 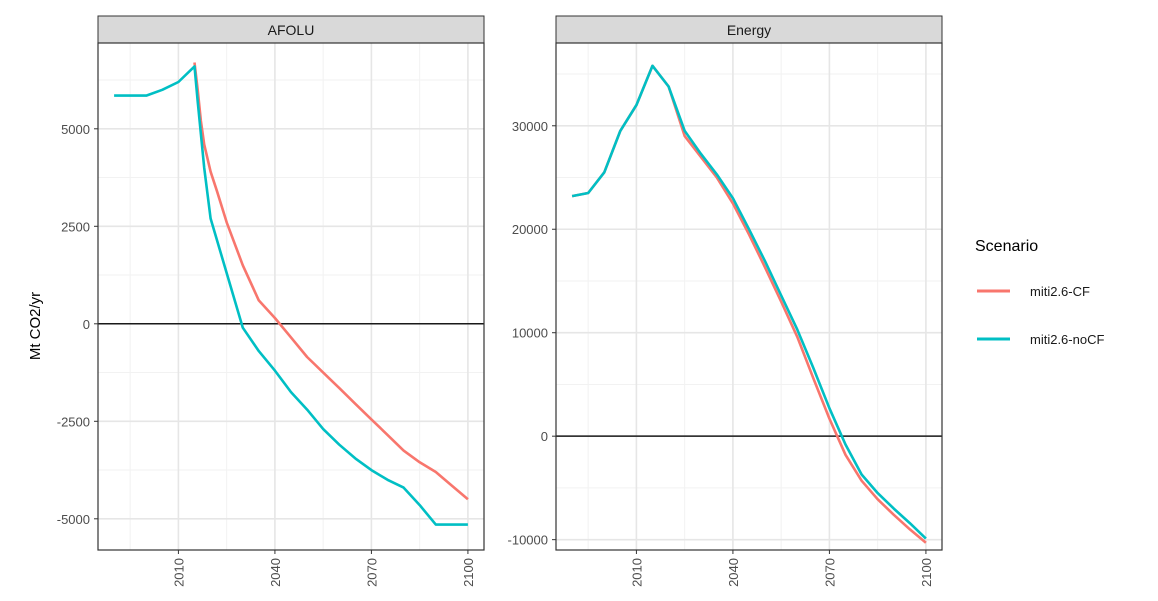 What do you see at coordinates (35, 326) in the screenshot?
I see `y-axis-title: Mt CO2/yr` at bounding box center [35, 326].